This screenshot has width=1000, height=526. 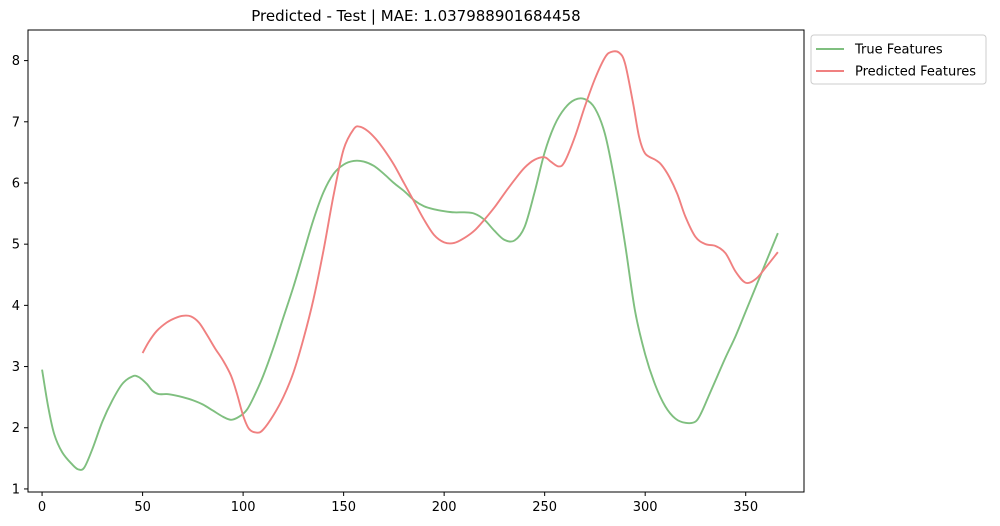 What do you see at coordinates (915, 72) in the screenshot?
I see `legend-label: Predicted Features` at bounding box center [915, 72].